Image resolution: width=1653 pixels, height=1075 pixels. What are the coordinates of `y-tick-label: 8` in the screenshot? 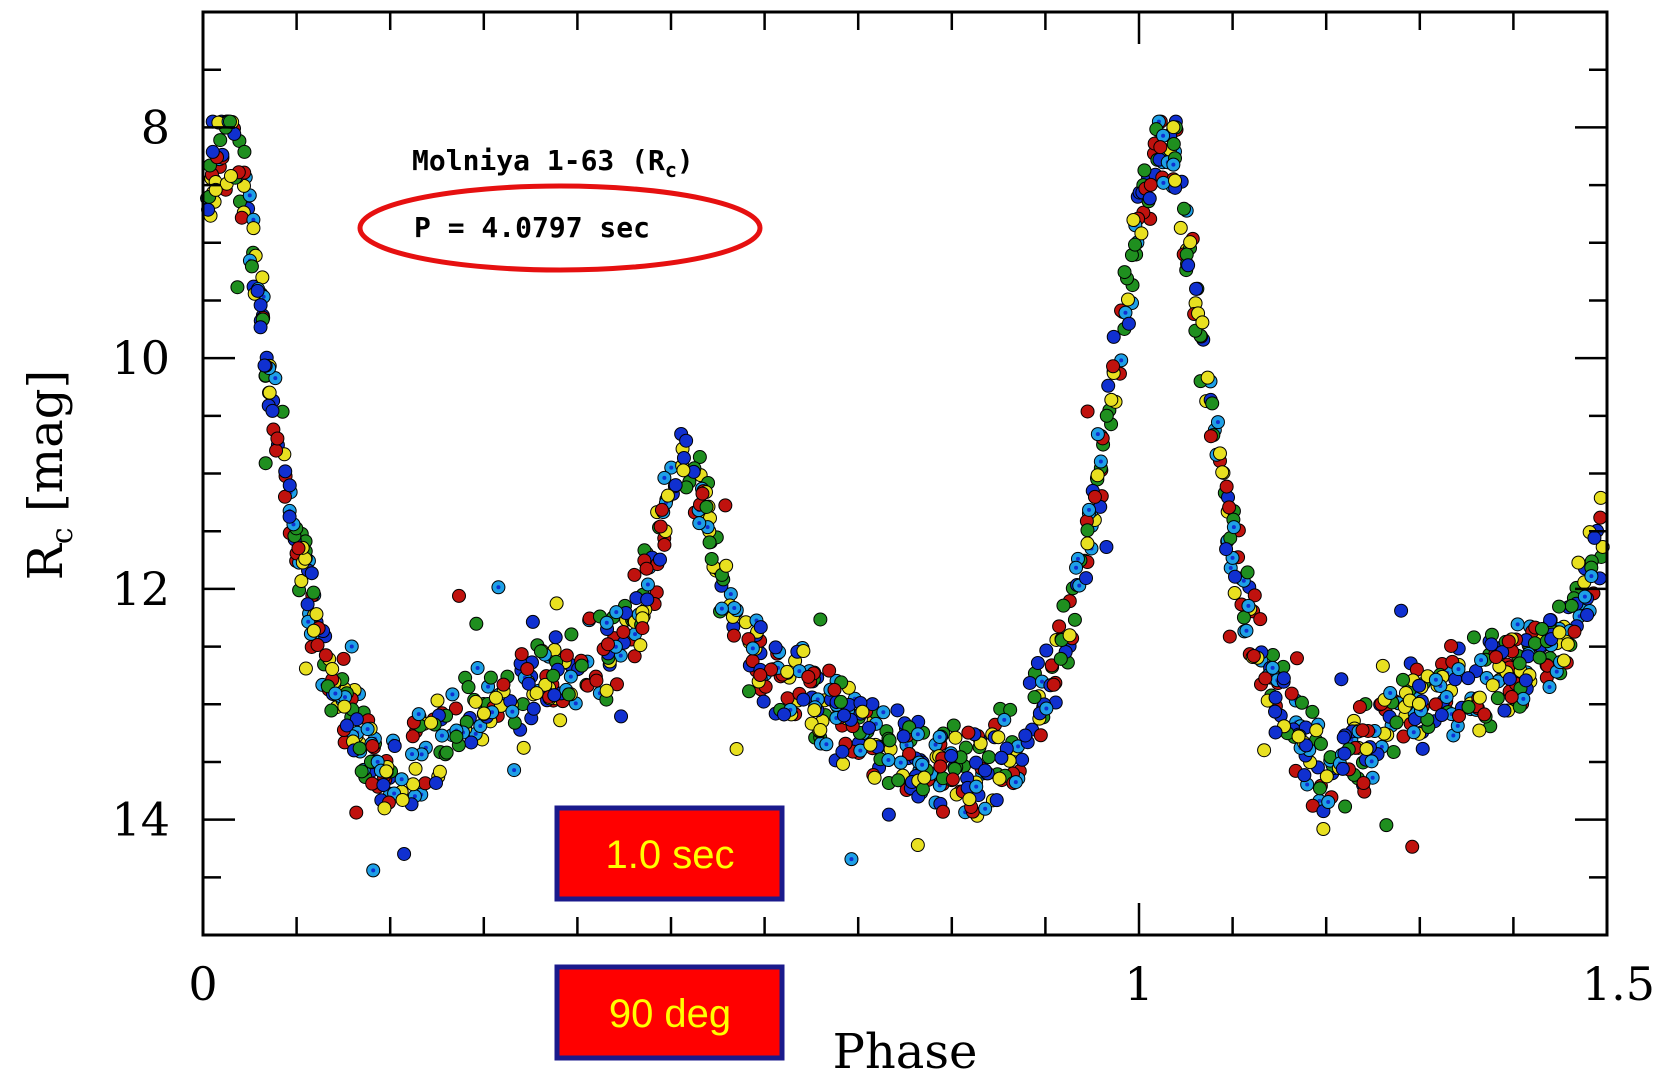 It's located at (155, 127).